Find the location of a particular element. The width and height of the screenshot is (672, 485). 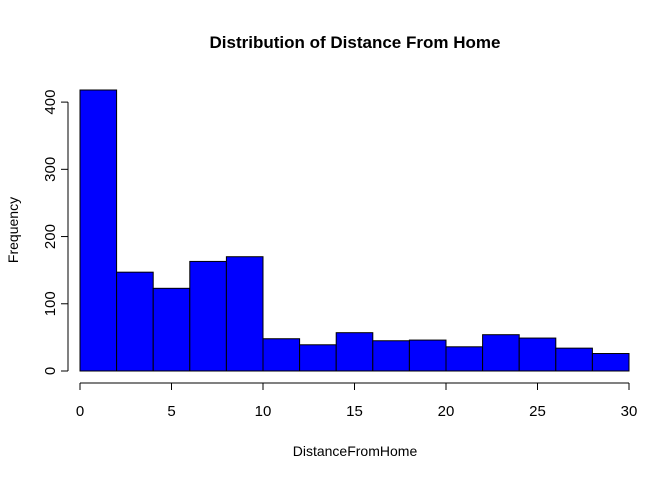

y-tick-label: 100 is located at coordinates (50, 303).